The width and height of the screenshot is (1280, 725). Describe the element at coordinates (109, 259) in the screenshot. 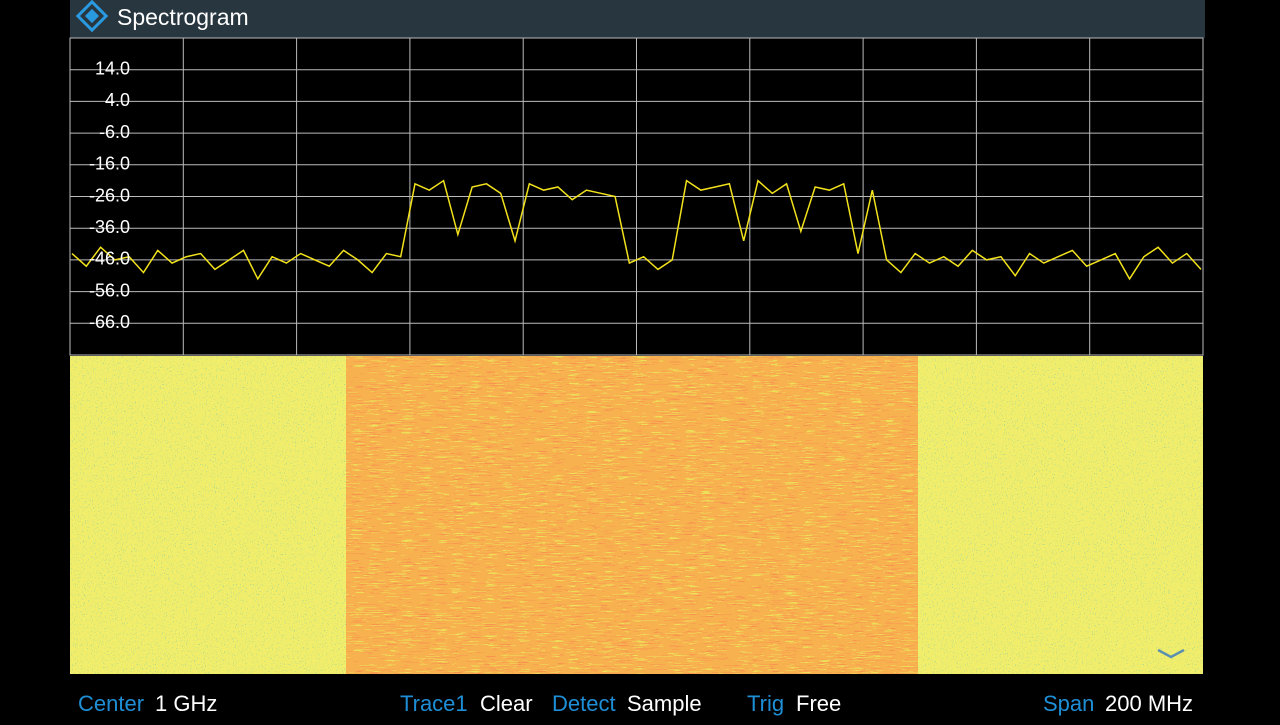

I see `y-tick-label: -46.0` at that location.